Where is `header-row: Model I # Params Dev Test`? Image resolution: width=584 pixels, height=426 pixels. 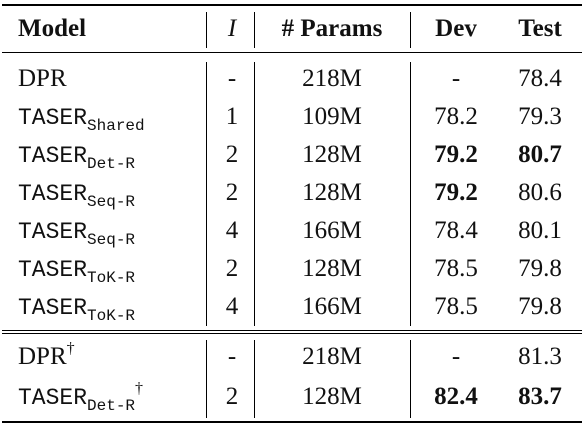 header-row: Model I # Params Dev Test is located at coordinates (292, 29).